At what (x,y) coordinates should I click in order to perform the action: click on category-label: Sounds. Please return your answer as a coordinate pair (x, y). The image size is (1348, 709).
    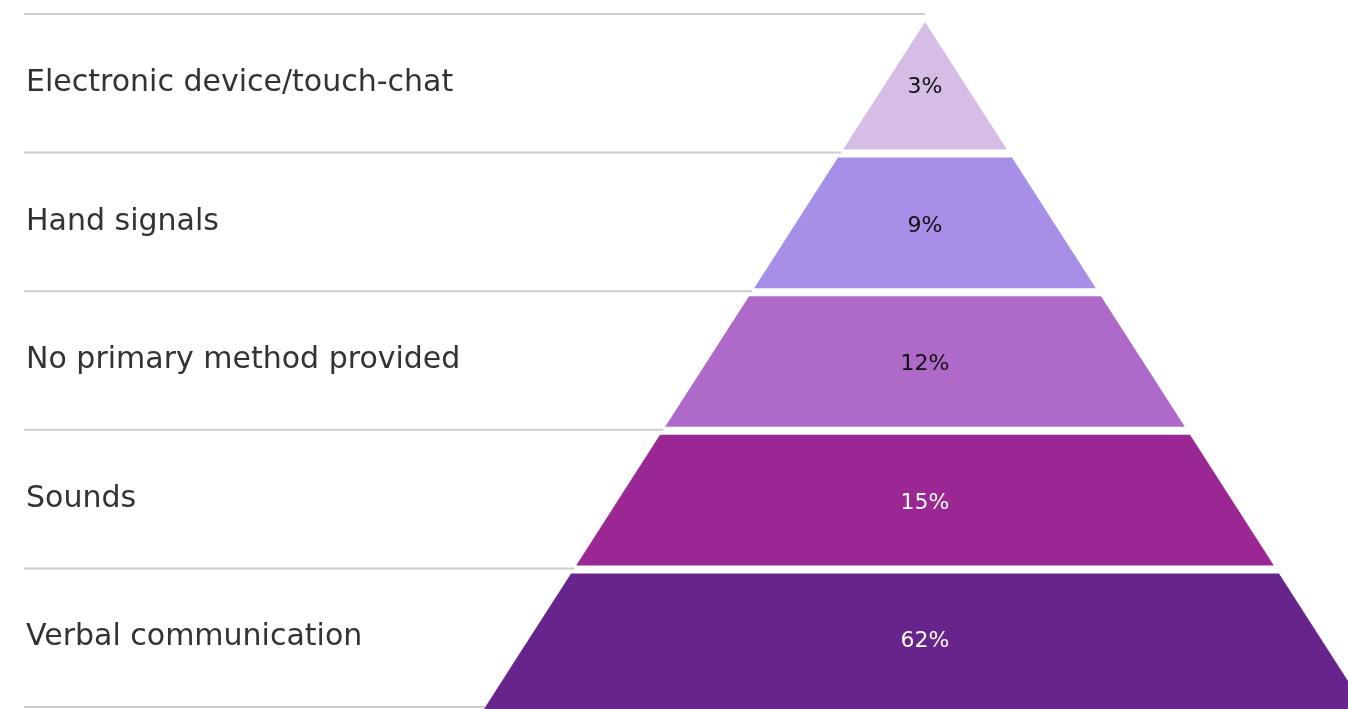
    Looking at the image, I should click on (81, 496).